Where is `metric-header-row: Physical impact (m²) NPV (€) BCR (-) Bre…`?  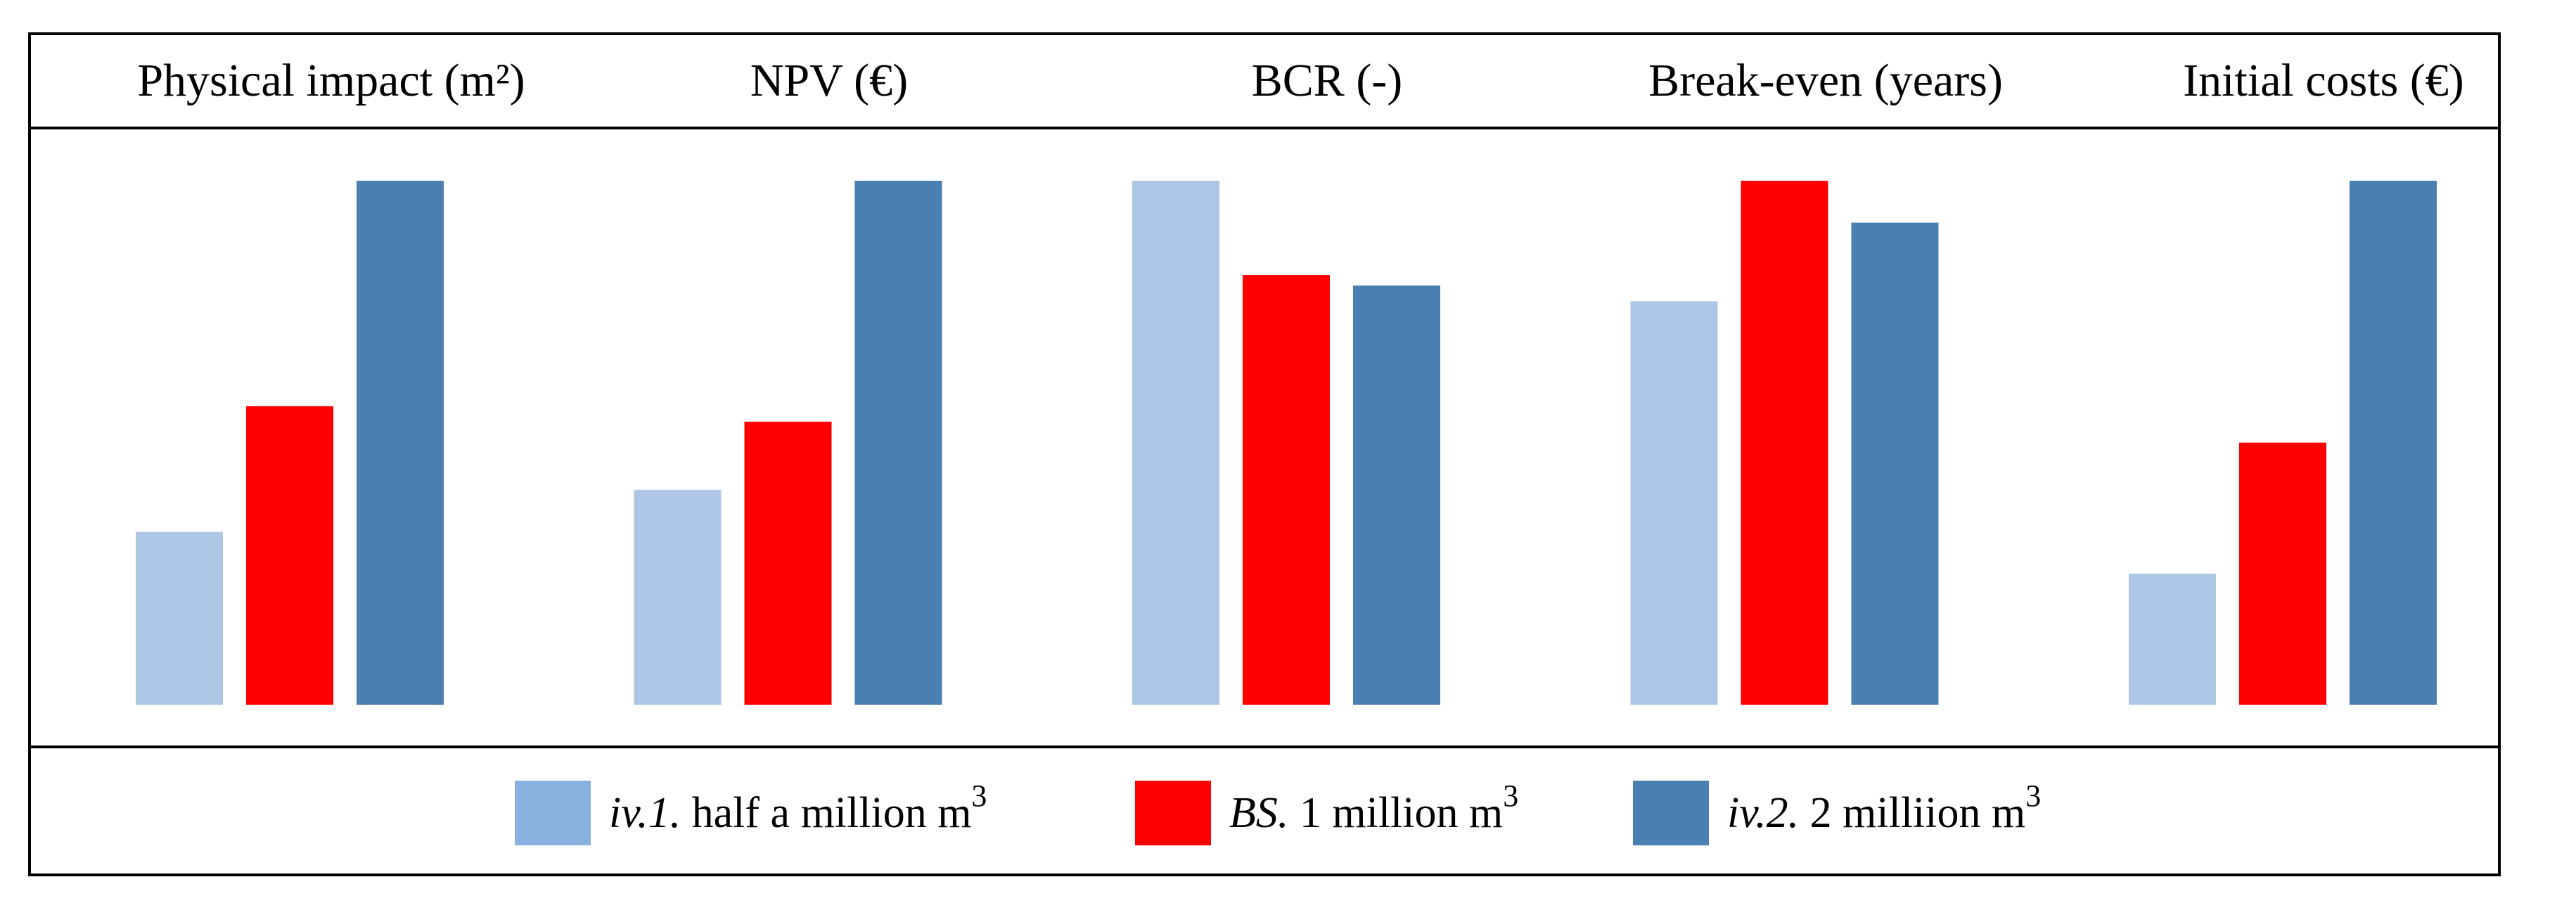
metric-header-row: Physical impact (m²) NPV (€) BCR (-) Bre… is located at coordinates (1264, 82).